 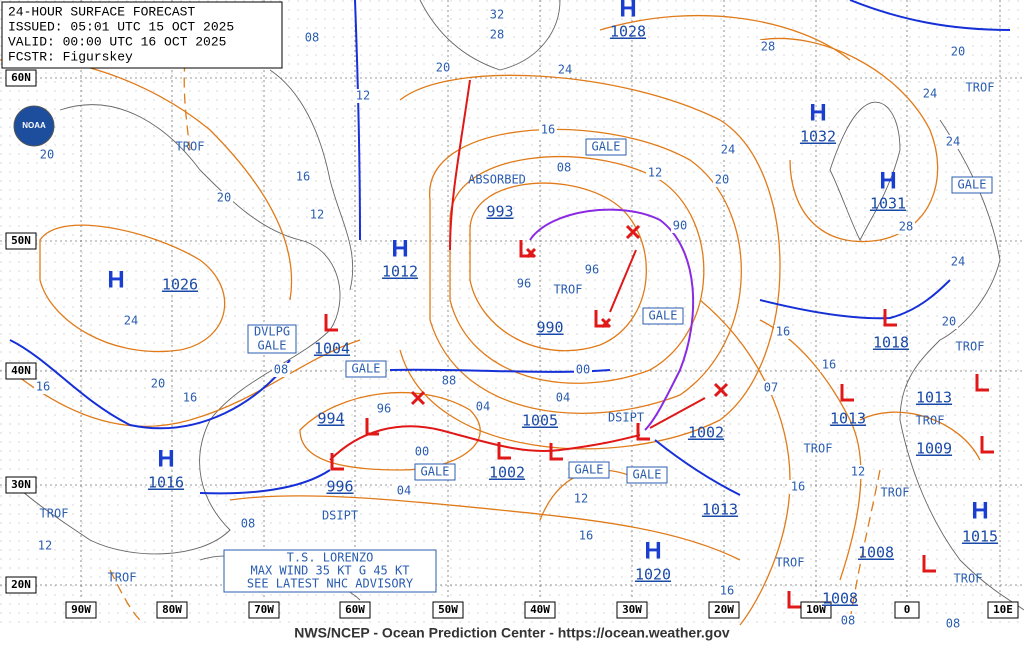 What do you see at coordinates (818, 137) in the screenshot?
I see `high-pressure: 1032` at bounding box center [818, 137].